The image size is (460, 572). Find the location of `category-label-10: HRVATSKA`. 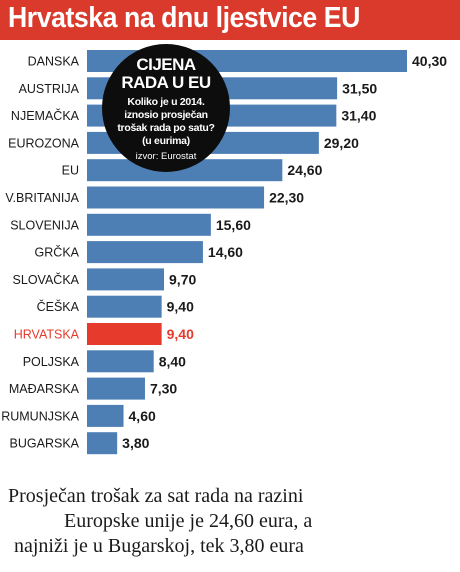

category-label-10: HRVATSKA is located at coordinates (47, 335).